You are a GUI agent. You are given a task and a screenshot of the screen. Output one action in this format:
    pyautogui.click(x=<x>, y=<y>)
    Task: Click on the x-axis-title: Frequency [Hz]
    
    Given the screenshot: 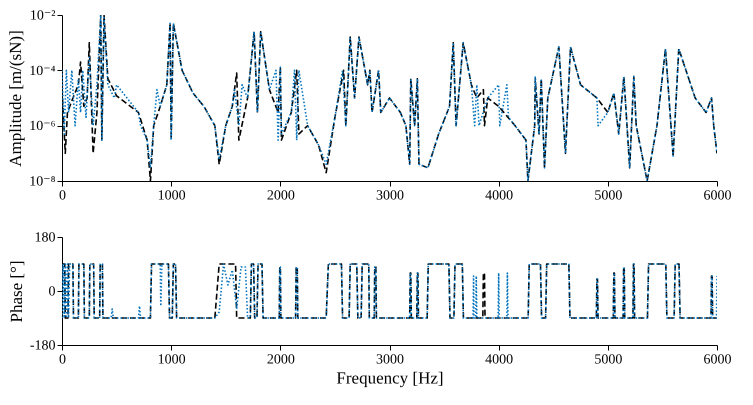 What is the action you would take?
    pyautogui.click(x=390, y=378)
    